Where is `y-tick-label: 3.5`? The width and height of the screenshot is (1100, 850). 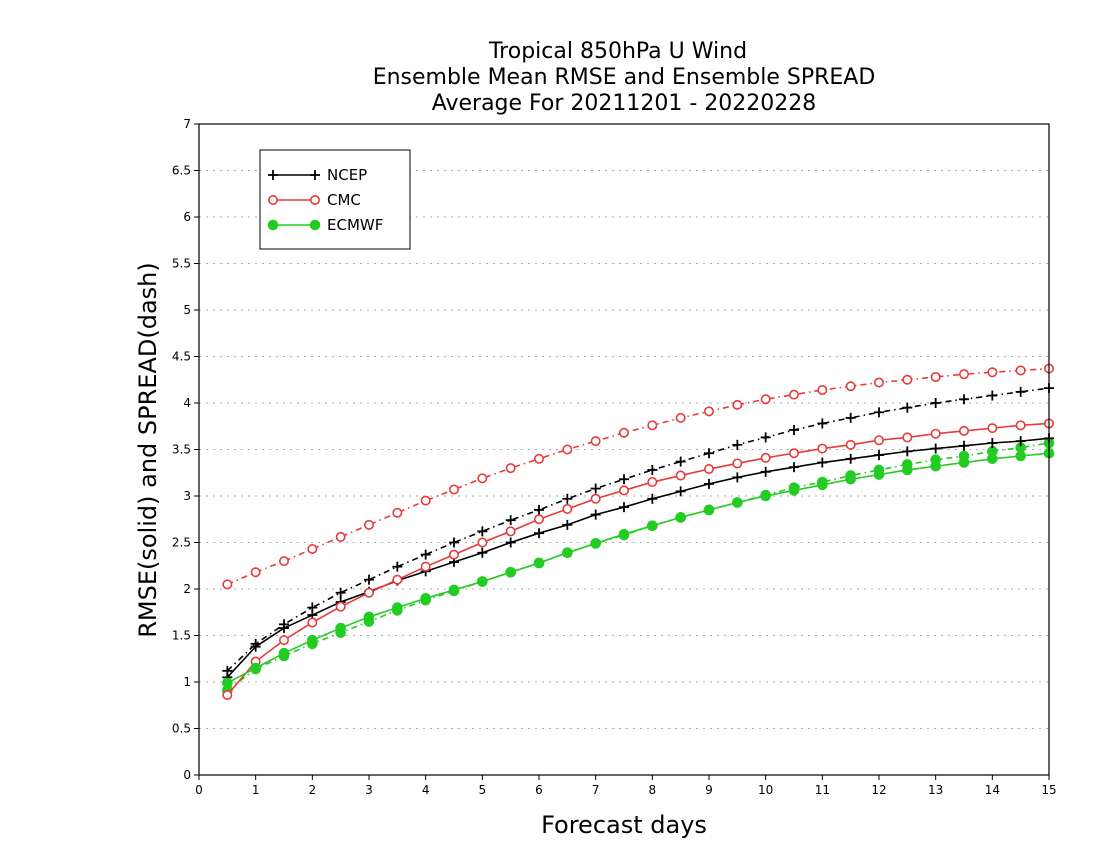 y-tick-label: 3.5 is located at coordinates (181, 450).